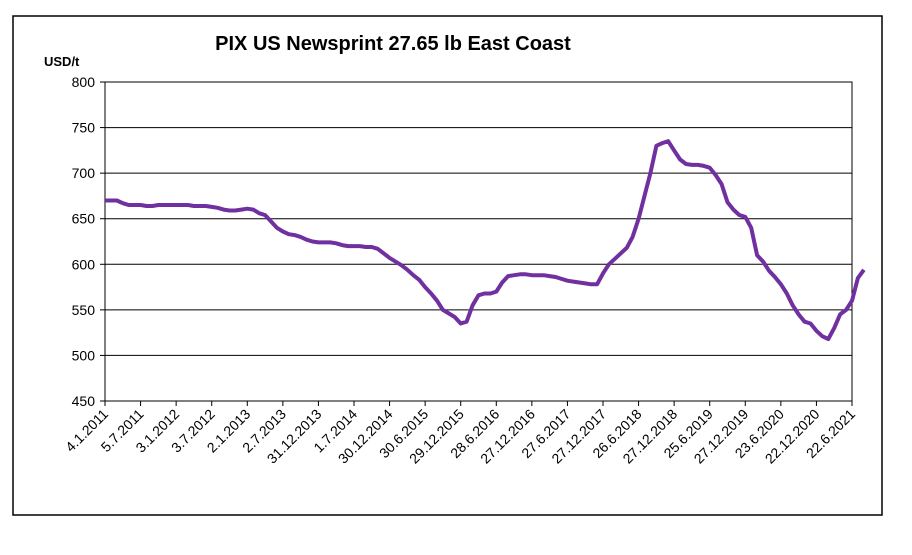  What do you see at coordinates (62, 61) in the screenshot?
I see `y-axis-label: USD/t` at bounding box center [62, 61].